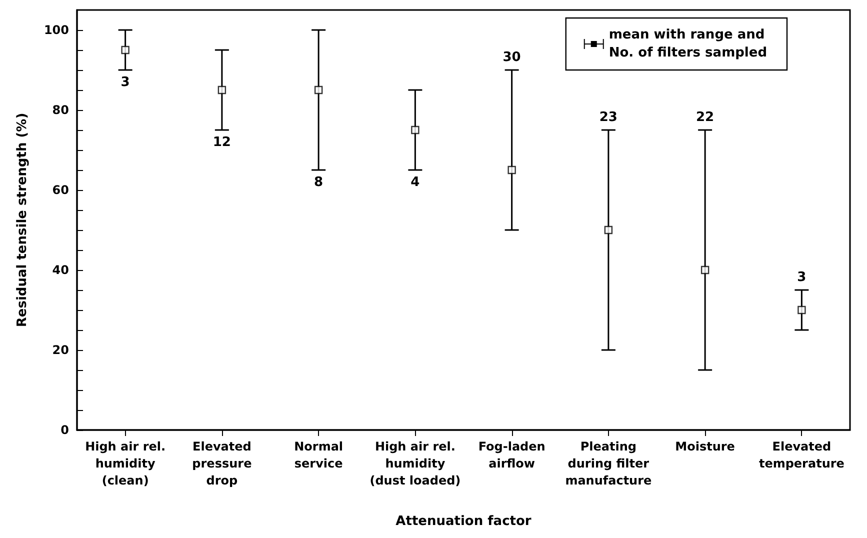 The image size is (867, 538). What do you see at coordinates (64, 430) in the screenshot?
I see `y-tick-label: 0` at bounding box center [64, 430].